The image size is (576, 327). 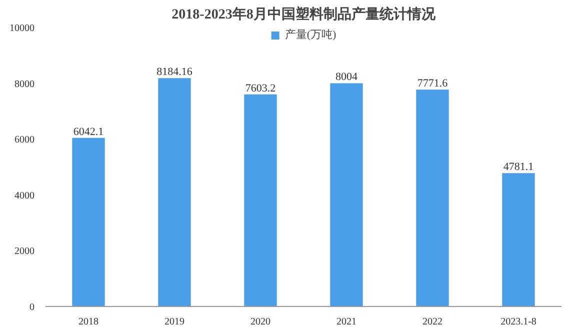 I want to click on y-tick-label: 10000, so click(x=22, y=28).